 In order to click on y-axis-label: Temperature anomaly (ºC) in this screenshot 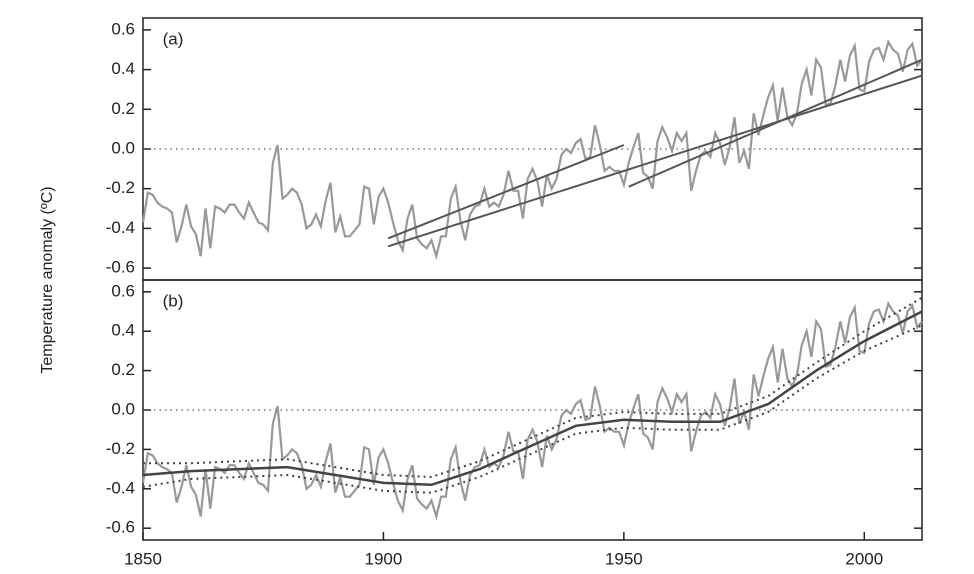, I will do `click(47, 279)`.